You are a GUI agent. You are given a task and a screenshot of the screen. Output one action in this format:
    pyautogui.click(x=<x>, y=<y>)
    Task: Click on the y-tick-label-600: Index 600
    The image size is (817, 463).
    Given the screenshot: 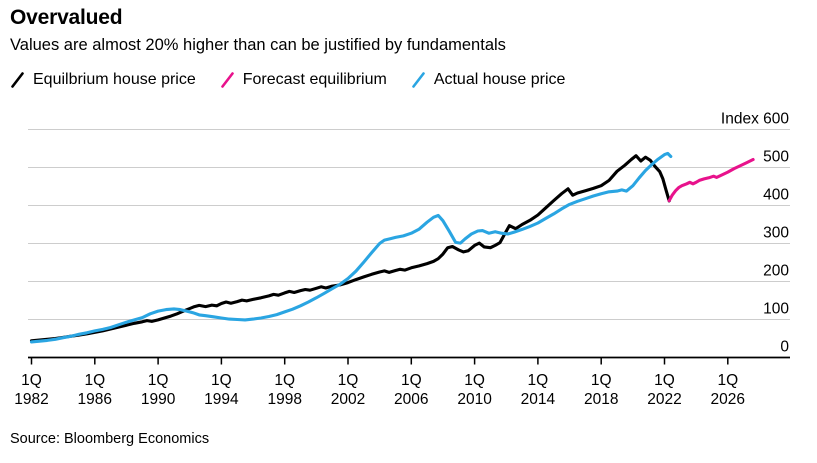 What is the action you would take?
    pyautogui.click(x=755, y=119)
    